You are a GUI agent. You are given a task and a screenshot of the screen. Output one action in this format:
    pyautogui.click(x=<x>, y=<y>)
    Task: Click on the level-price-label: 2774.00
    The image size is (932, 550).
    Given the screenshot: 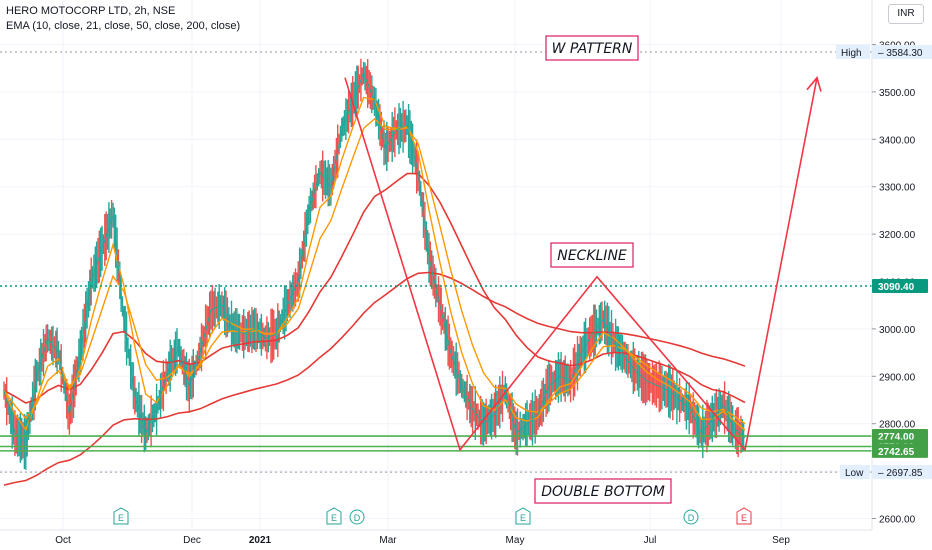 What is the action you would take?
    pyautogui.click(x=896, y=437)
    